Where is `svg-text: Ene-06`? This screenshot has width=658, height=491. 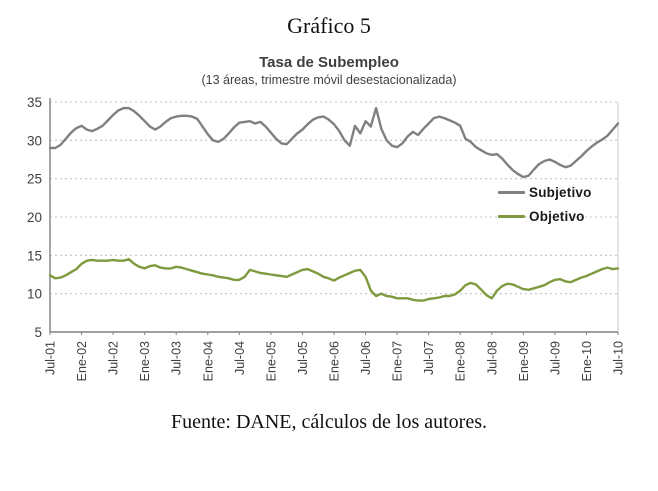
svg-text: Ene-06 is located at coordinates (335, 361).